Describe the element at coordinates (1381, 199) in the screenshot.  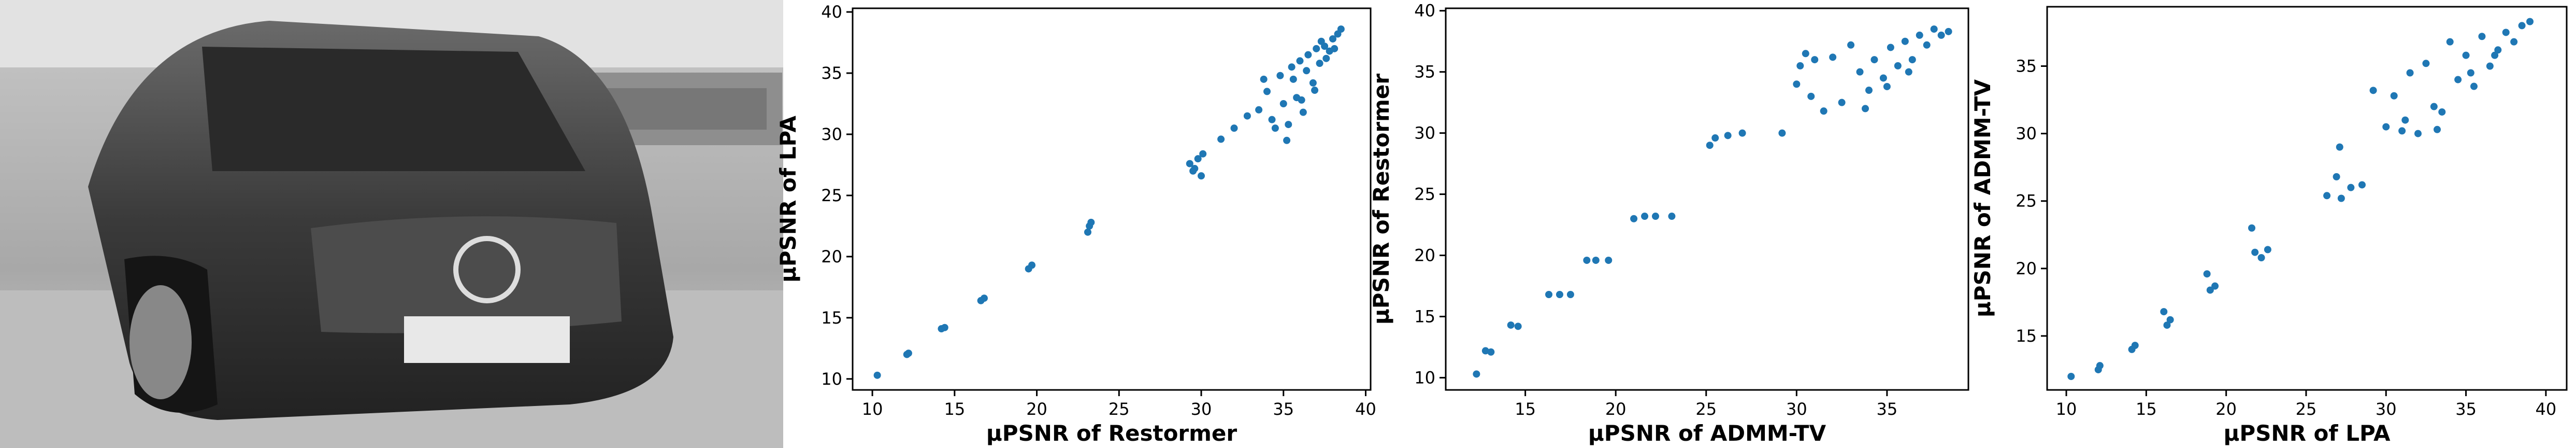
I see `y-axis-label: μPSNR of Restormer` at that location.